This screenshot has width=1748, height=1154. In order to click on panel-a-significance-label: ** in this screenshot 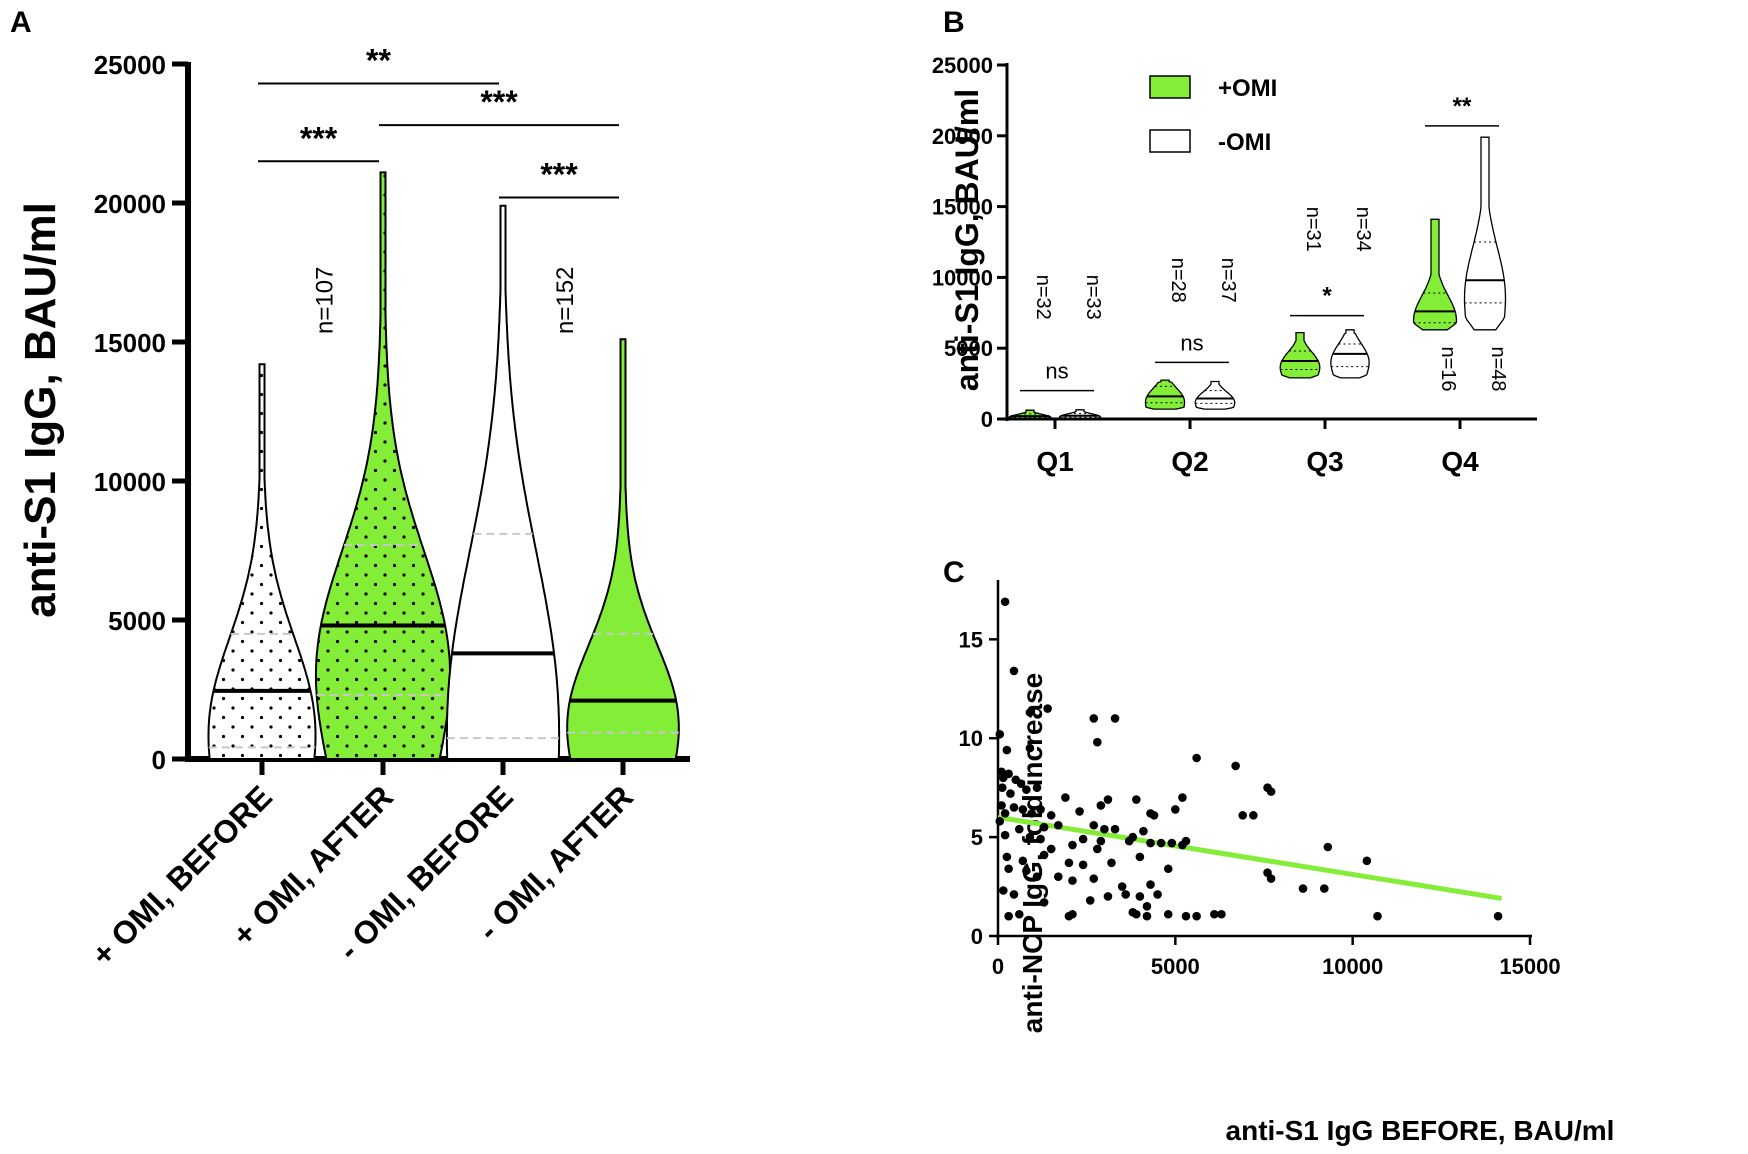, I will do `click(378, 60)`.